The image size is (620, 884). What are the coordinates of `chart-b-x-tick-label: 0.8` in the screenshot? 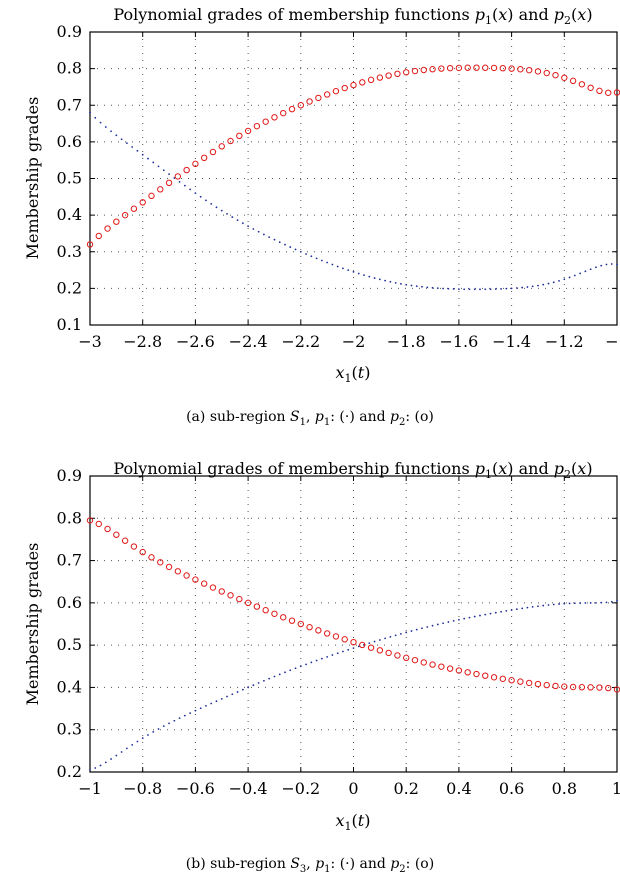 It's located at (564, 788).